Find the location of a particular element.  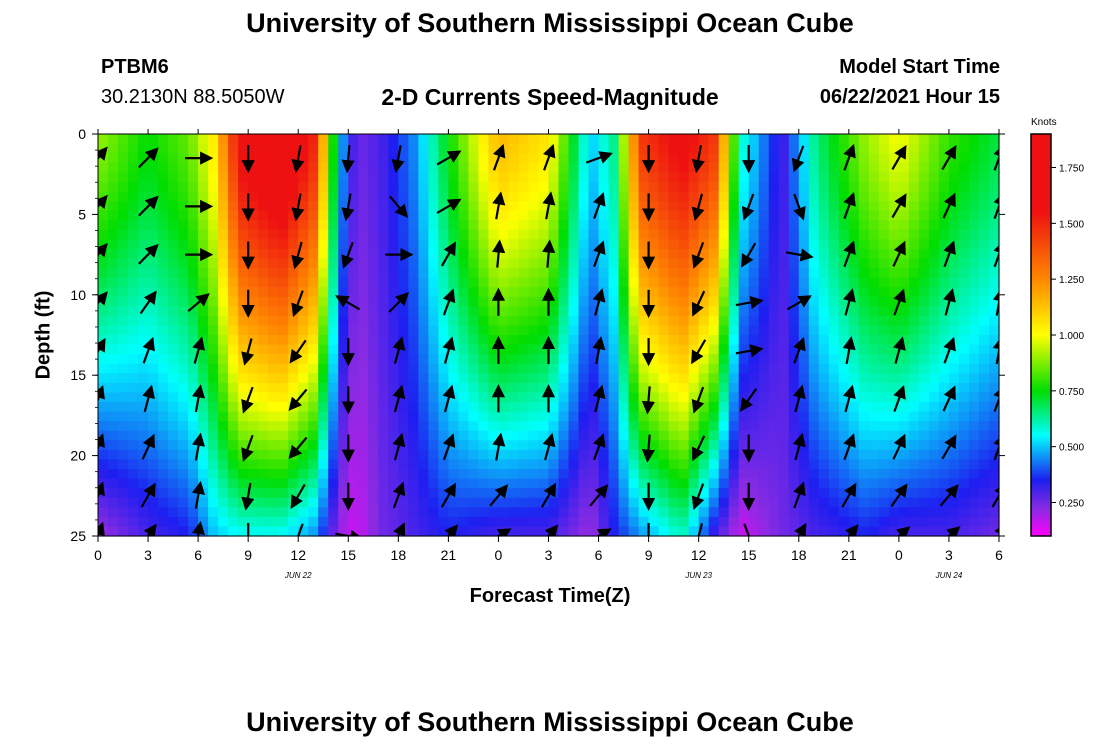

station-id: PTBM6 is located at coordinates (135, 67).